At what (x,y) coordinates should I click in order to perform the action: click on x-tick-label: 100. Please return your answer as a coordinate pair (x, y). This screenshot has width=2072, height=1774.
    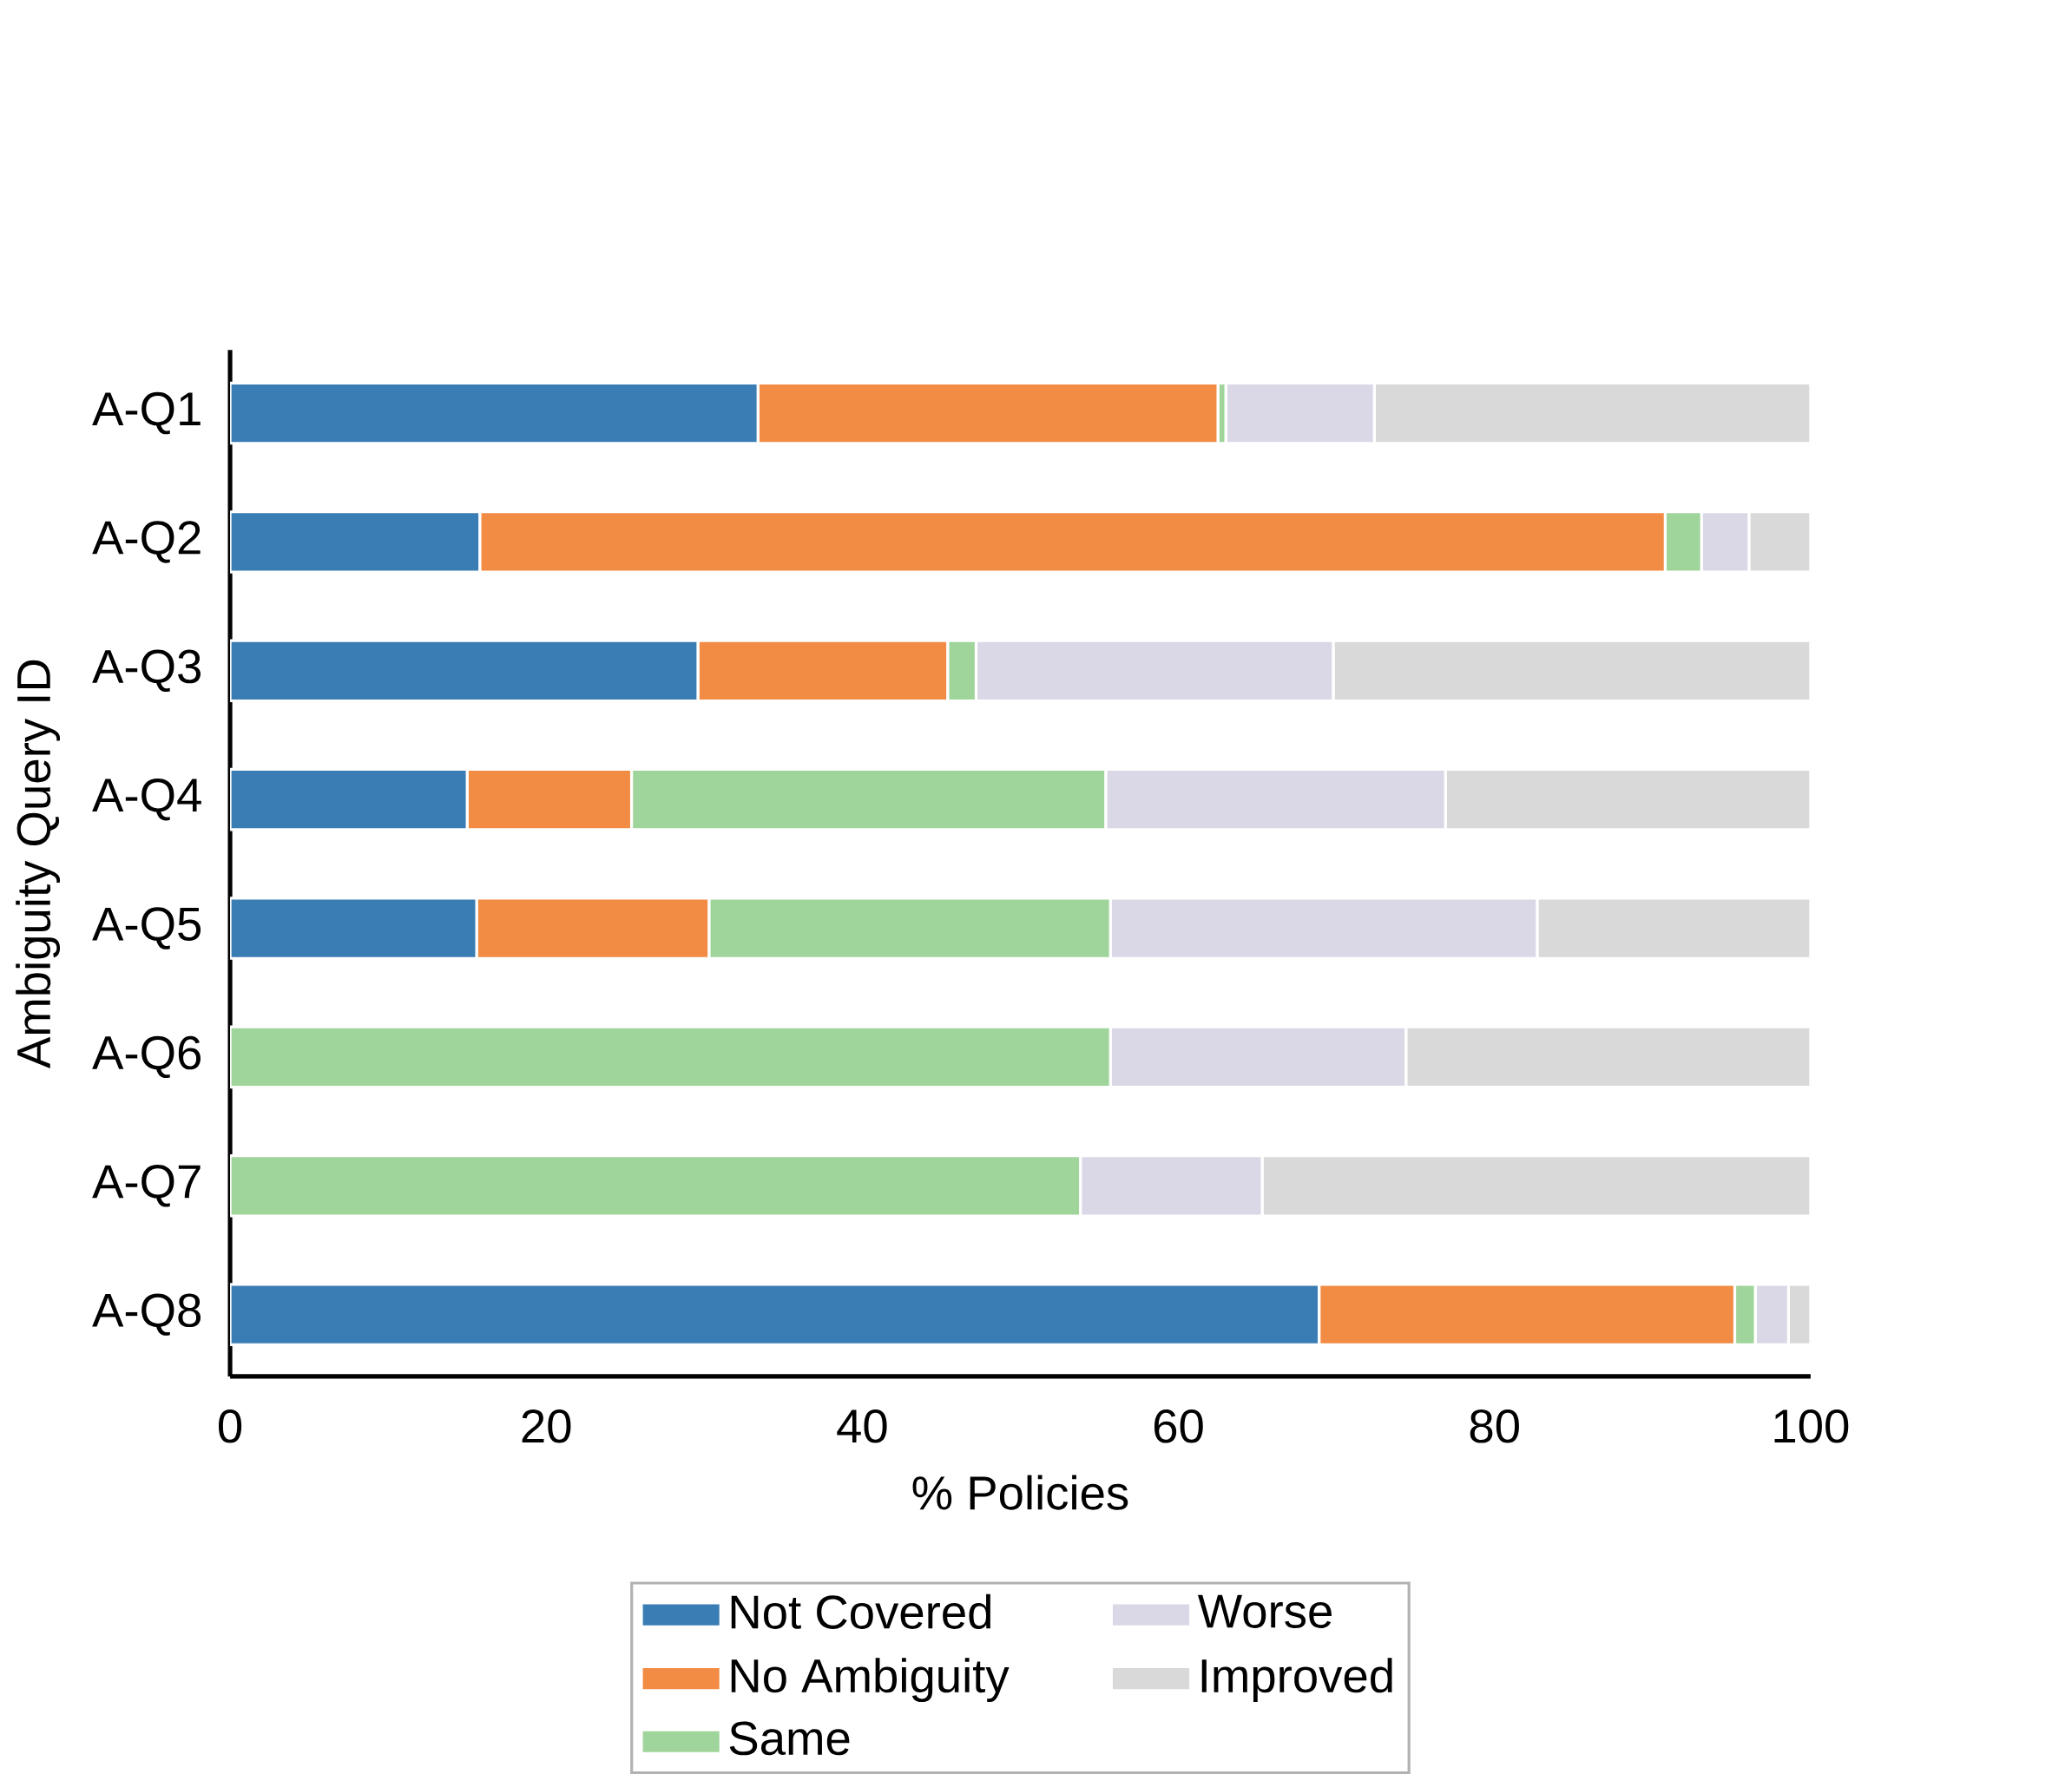
    Looking at the image, I should click on (1811, 1426).